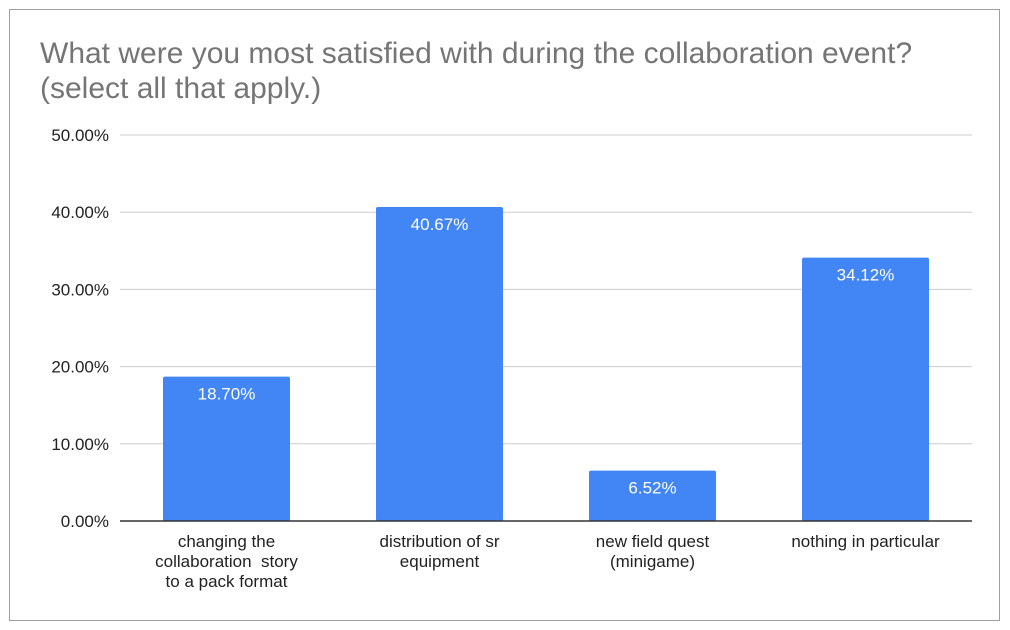  What do you see at coordinates (652, 488) in the screenshot?
I see `data-label: 6.52%` at bounding box center [652, 488].